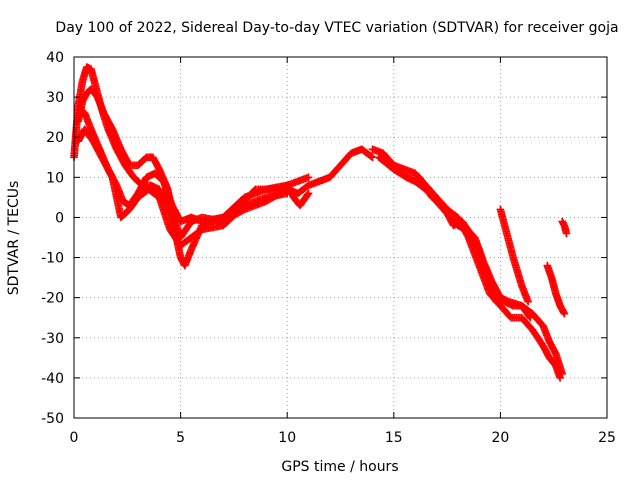 The width and height of the screenshot is (640, 480). Describe the element at coordinates (183, 187) in the screenshot. I see `series-track-d` at that location.